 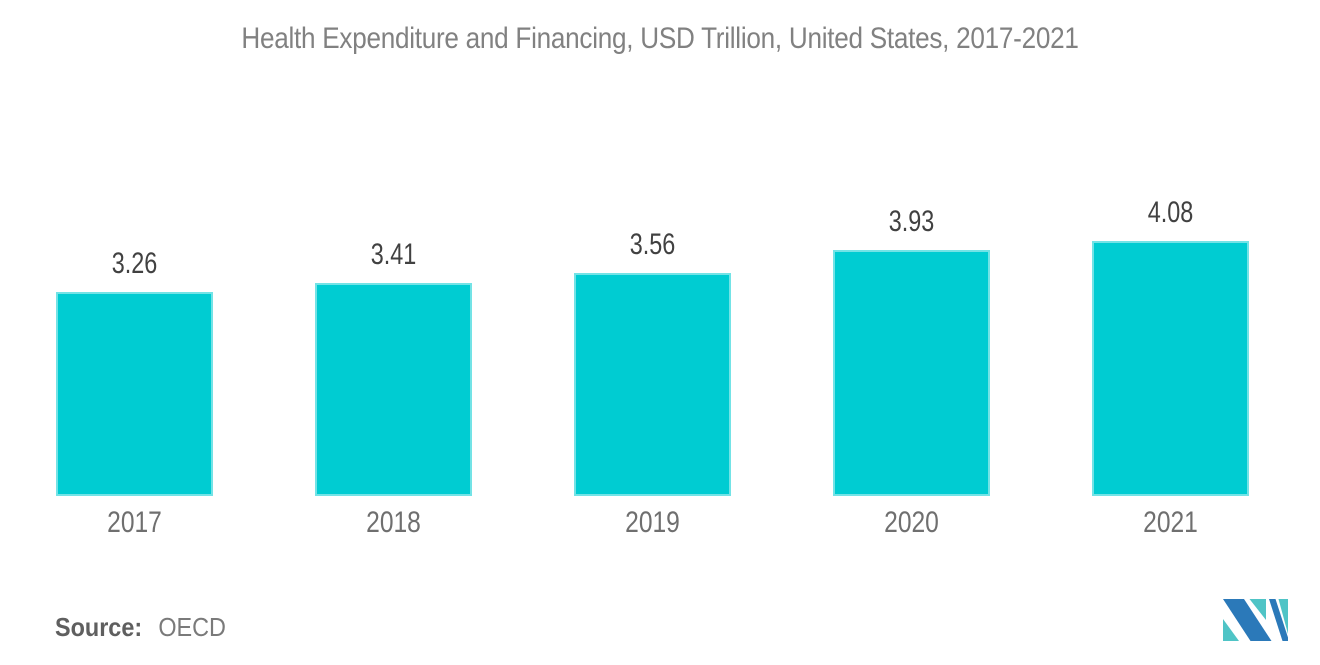 I want to click on bar-value-label-2019: 3.56, so click(x=652, y=244).